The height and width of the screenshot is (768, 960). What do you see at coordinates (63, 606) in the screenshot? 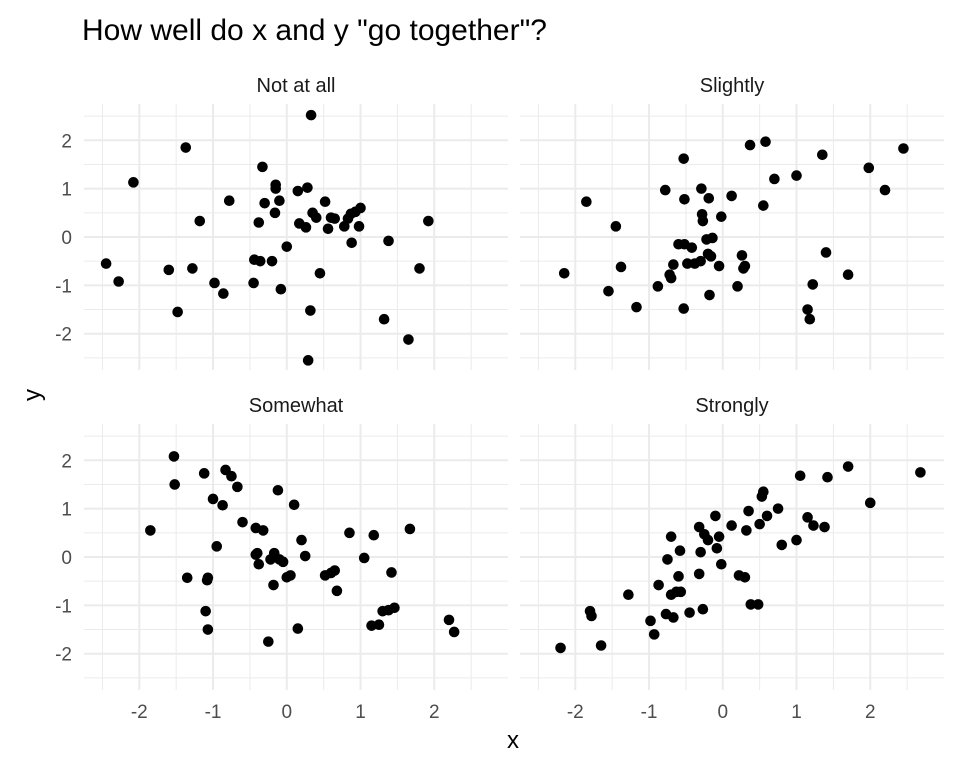
I see `y-tick-label: -1` at bounding box center [63, 606].